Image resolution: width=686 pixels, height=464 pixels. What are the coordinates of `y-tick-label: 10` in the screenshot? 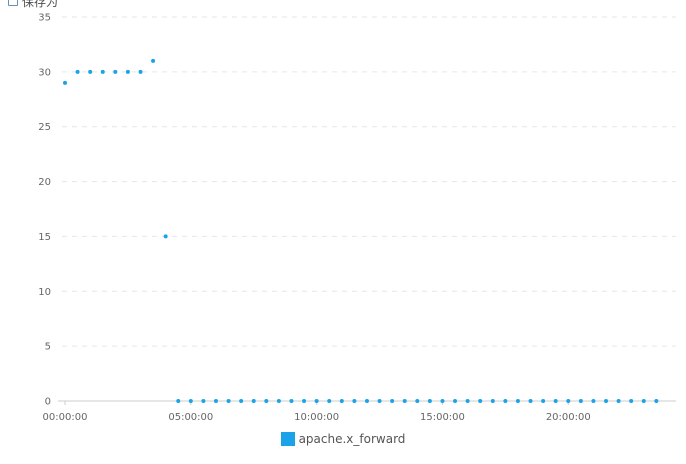 It's located at (44, 292).